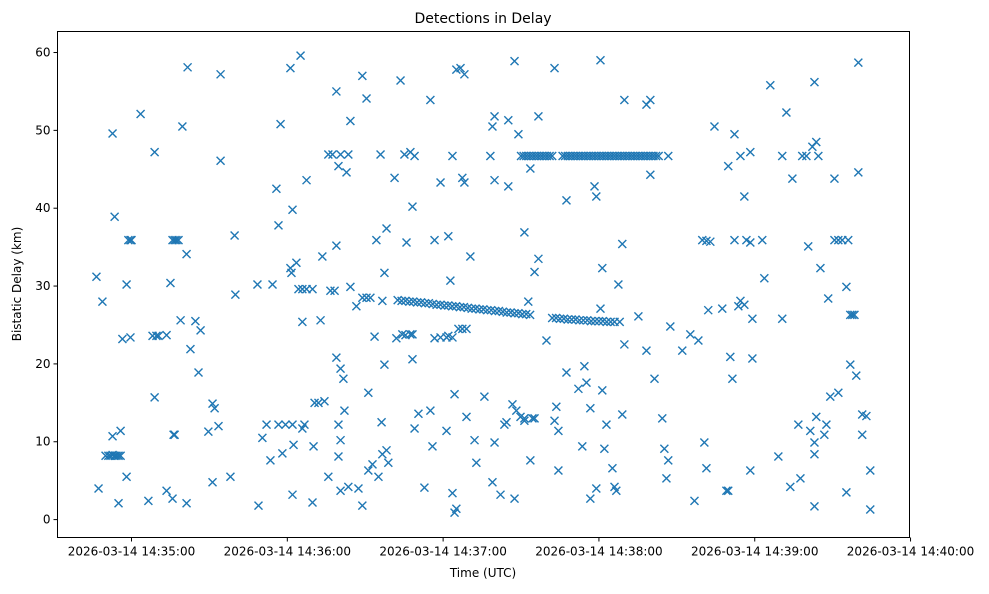 This screenshot has height=594, width=989. I want to click on x-tick-label: 2026-03-14 14:35:00, so click(131, 552).